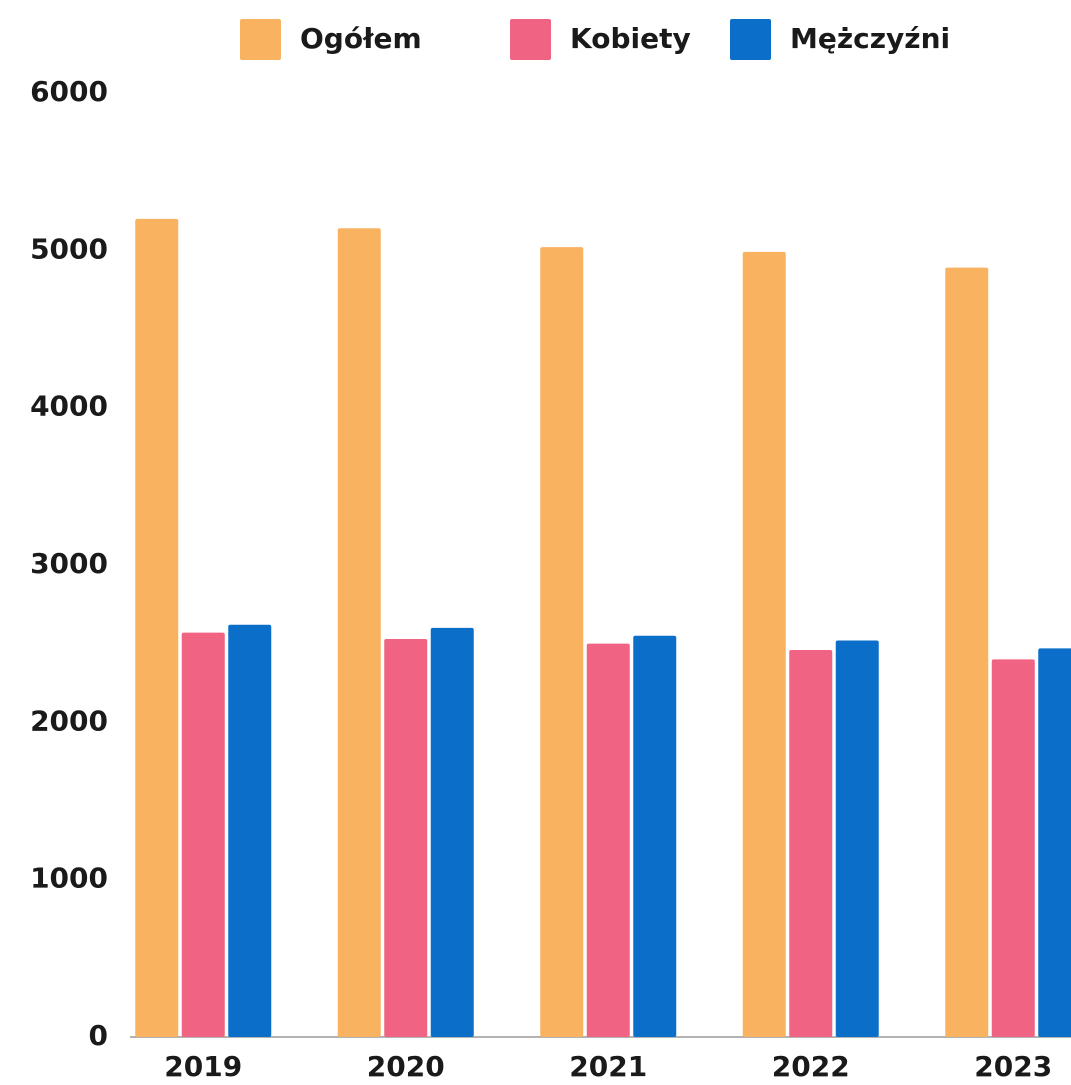 This screenshot has width=1071, height=1085. What do you see at coordinates (69, 563) in the screenshot?
I see `y-tick-label: 3000` at bounding box center [69, 563].